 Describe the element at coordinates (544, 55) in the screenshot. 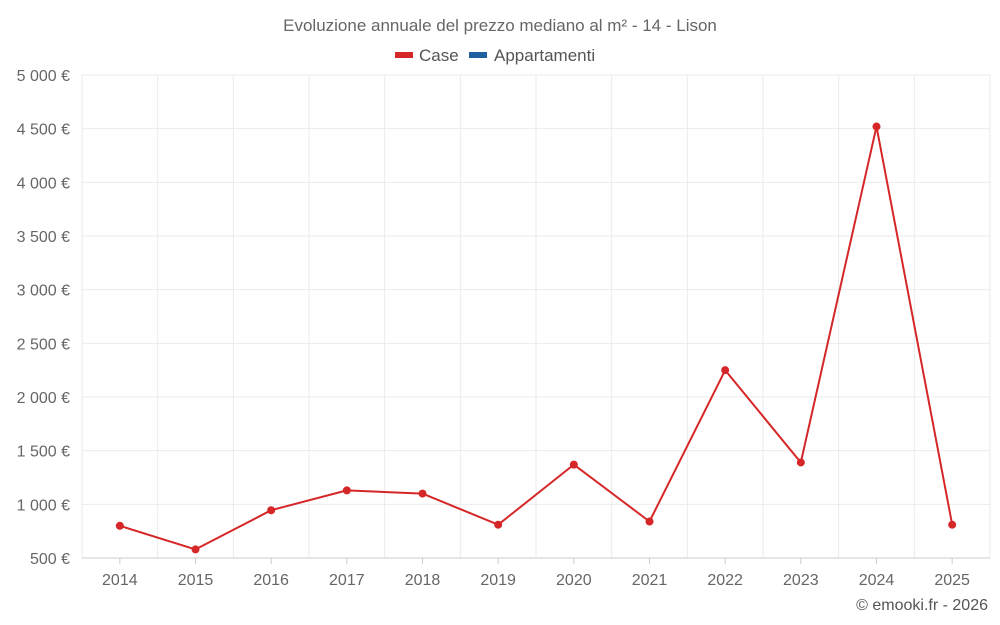

I see `legend-label-appartamenti: Appartamenti` at that location.